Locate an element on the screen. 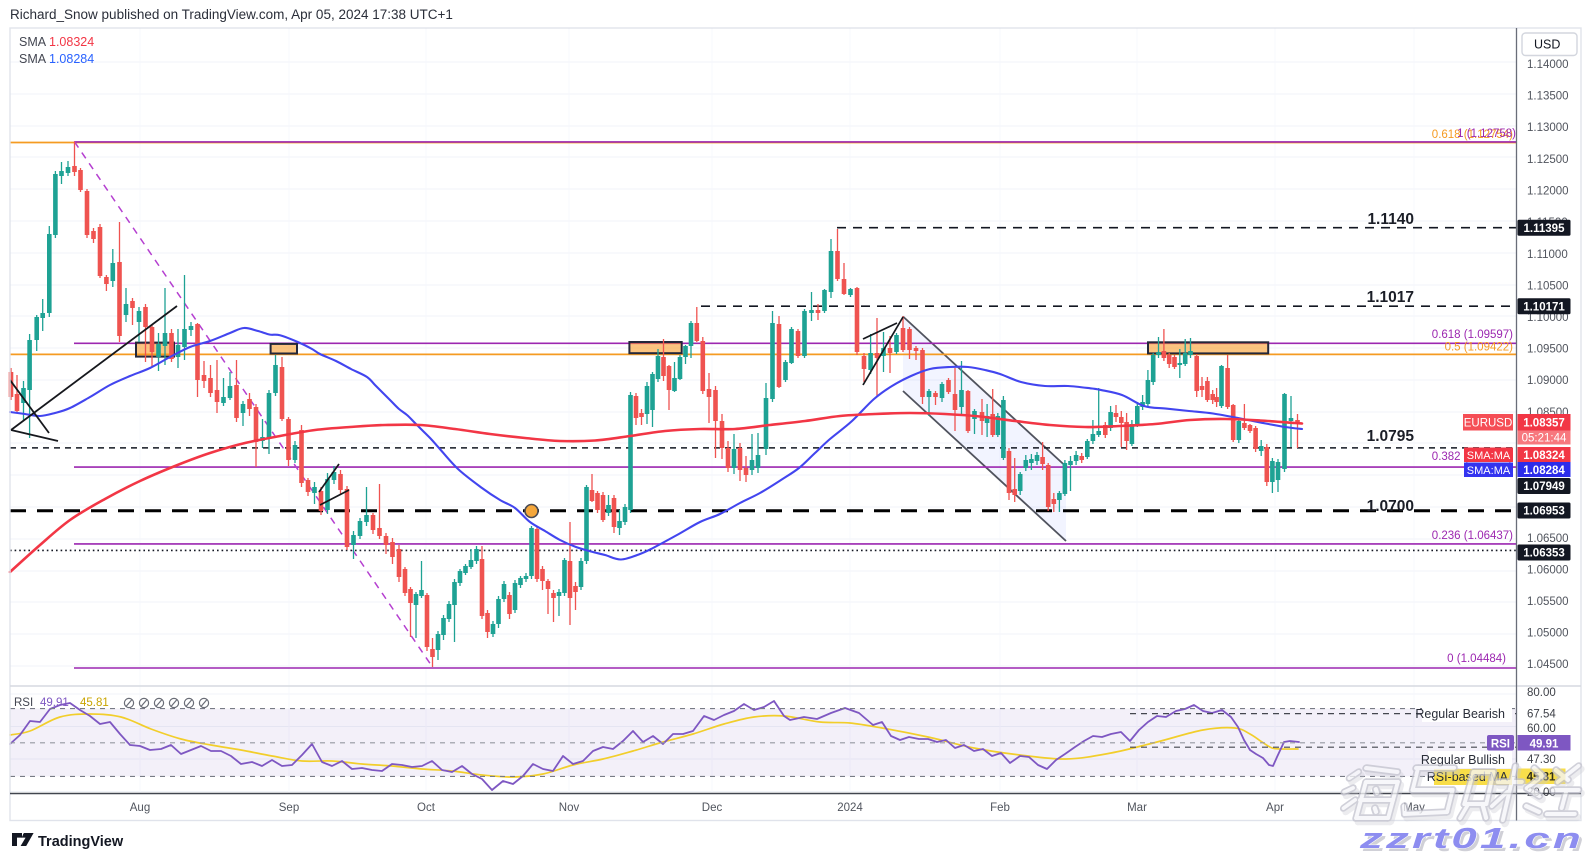 Image resolution: width=1590 pixels, height=857 pixels. svg-text: 1.13000 is located at coordinates (1548, 128).